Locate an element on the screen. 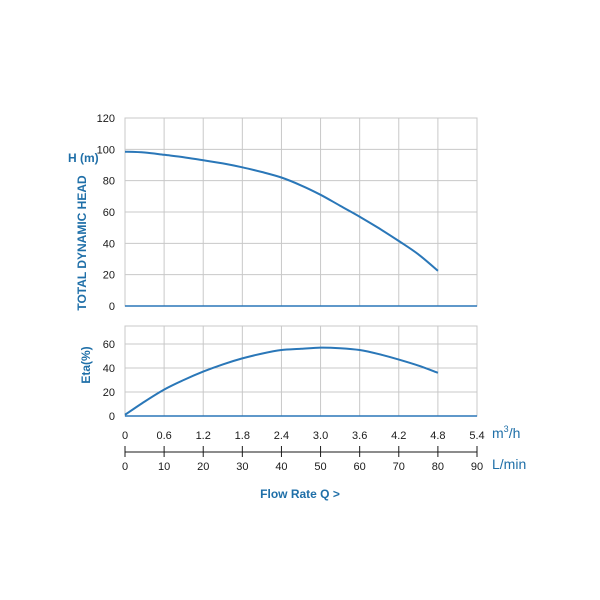  x-tick-label-m3h: 3.6 is located at coordinates (359, 436).